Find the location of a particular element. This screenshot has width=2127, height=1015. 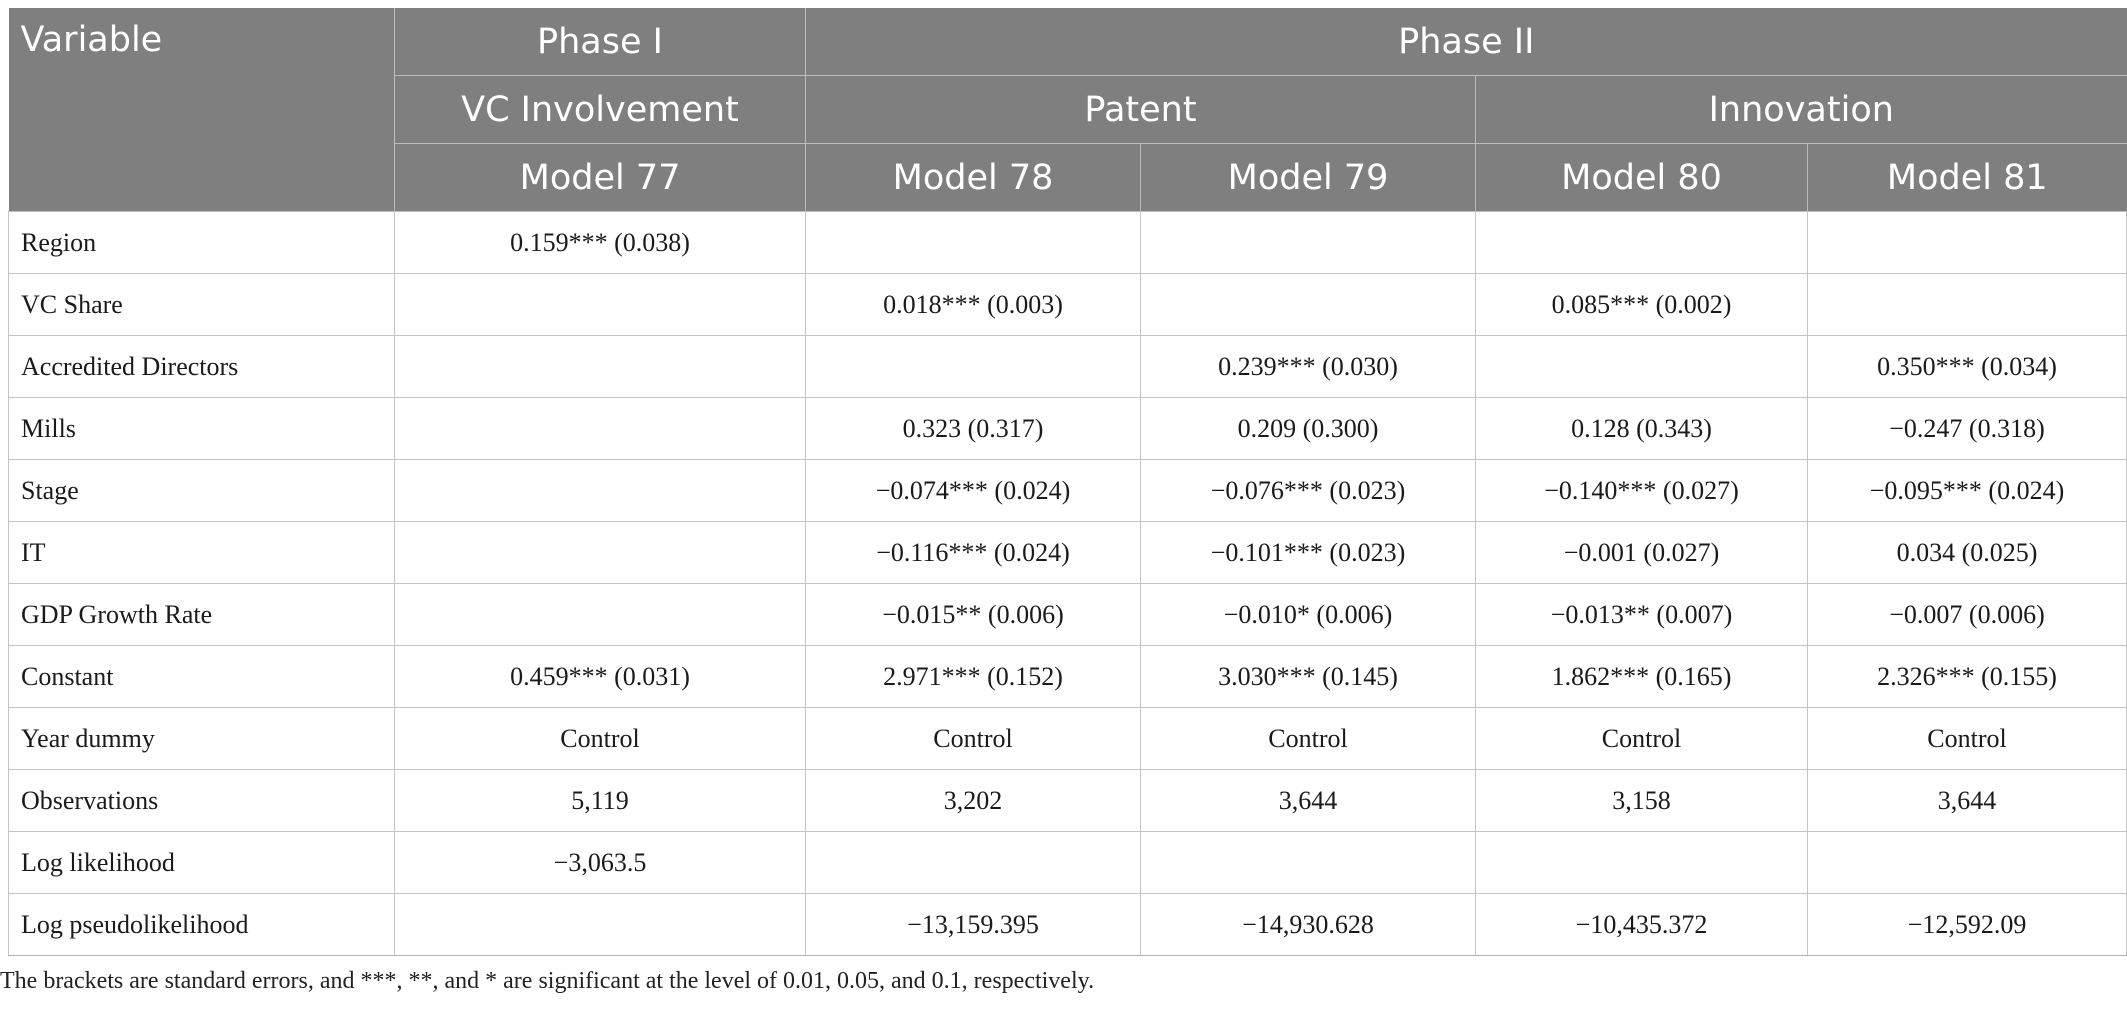

model-81-header: Model 81 is located at coordinates (1966, 177).